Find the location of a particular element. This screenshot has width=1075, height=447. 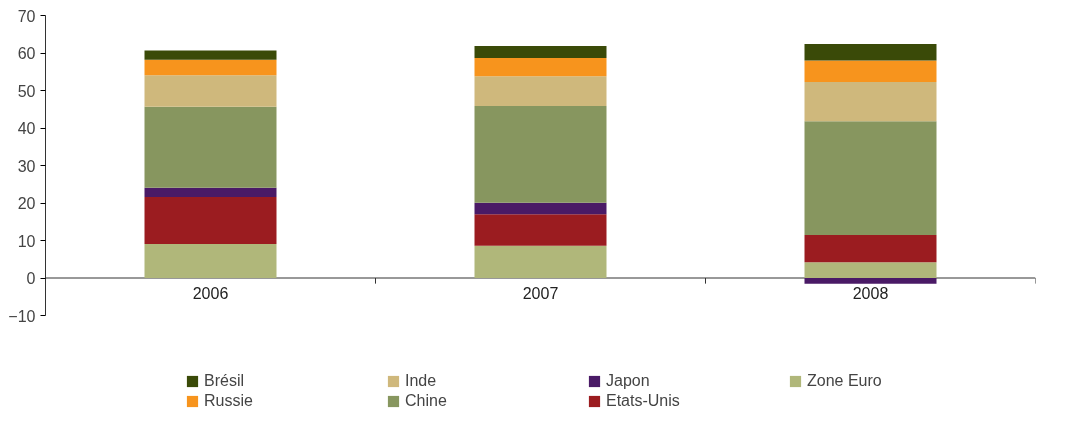

x-tick-label: 2007 is located at coordinates (540, 293).